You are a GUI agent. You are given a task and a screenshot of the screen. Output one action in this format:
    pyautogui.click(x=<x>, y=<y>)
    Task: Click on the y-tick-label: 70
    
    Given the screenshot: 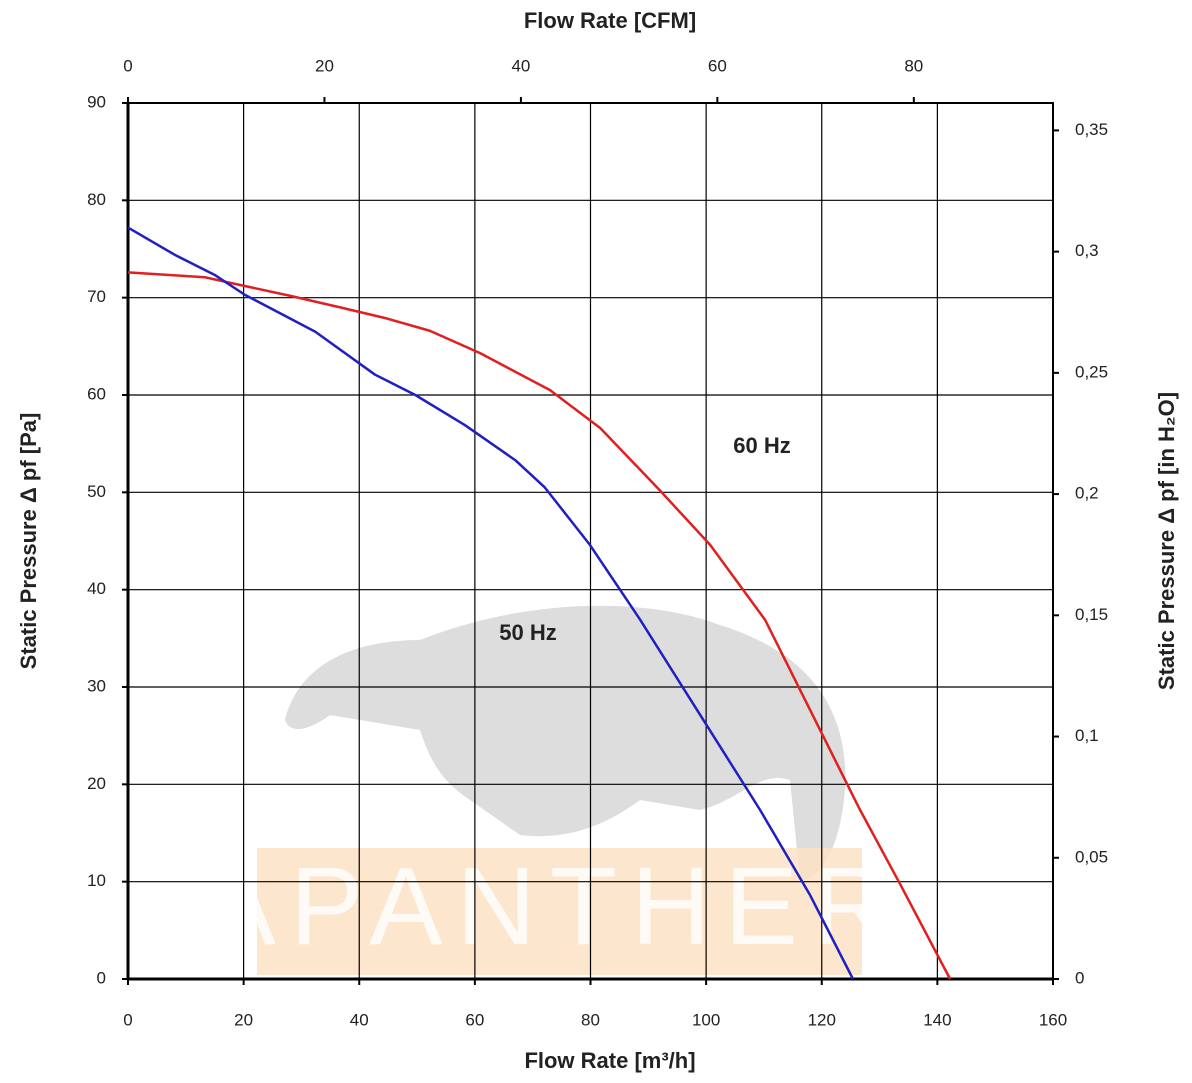 What is the action you would take?
    pyautogui.click(x=96, y=296)
    